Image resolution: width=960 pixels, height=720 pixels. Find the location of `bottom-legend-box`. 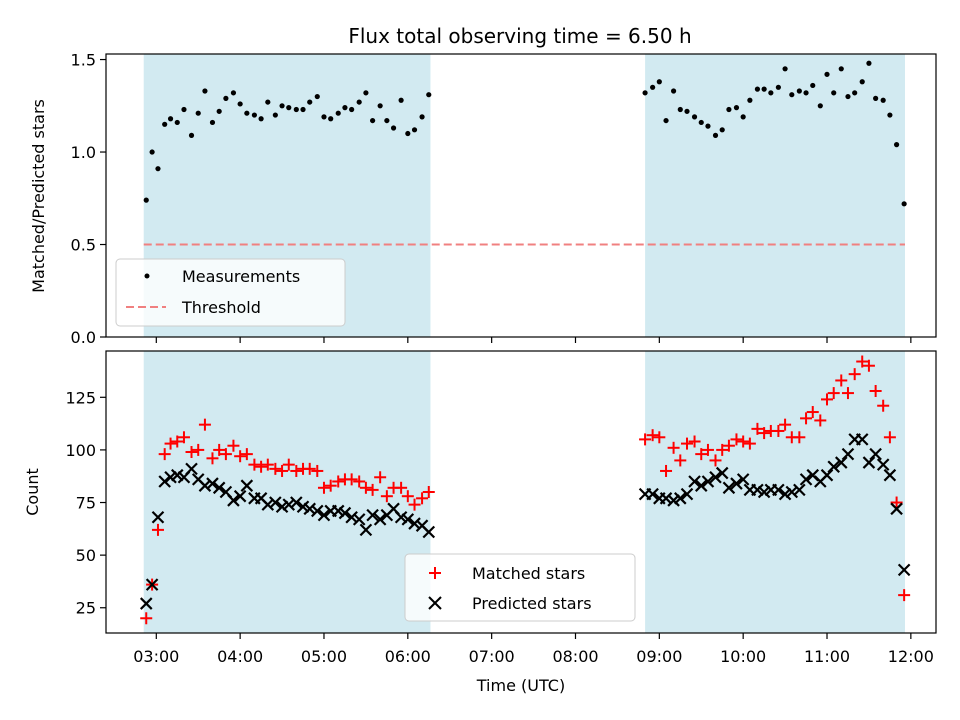

bottom-legend-box is located at coordinates (520, 587).